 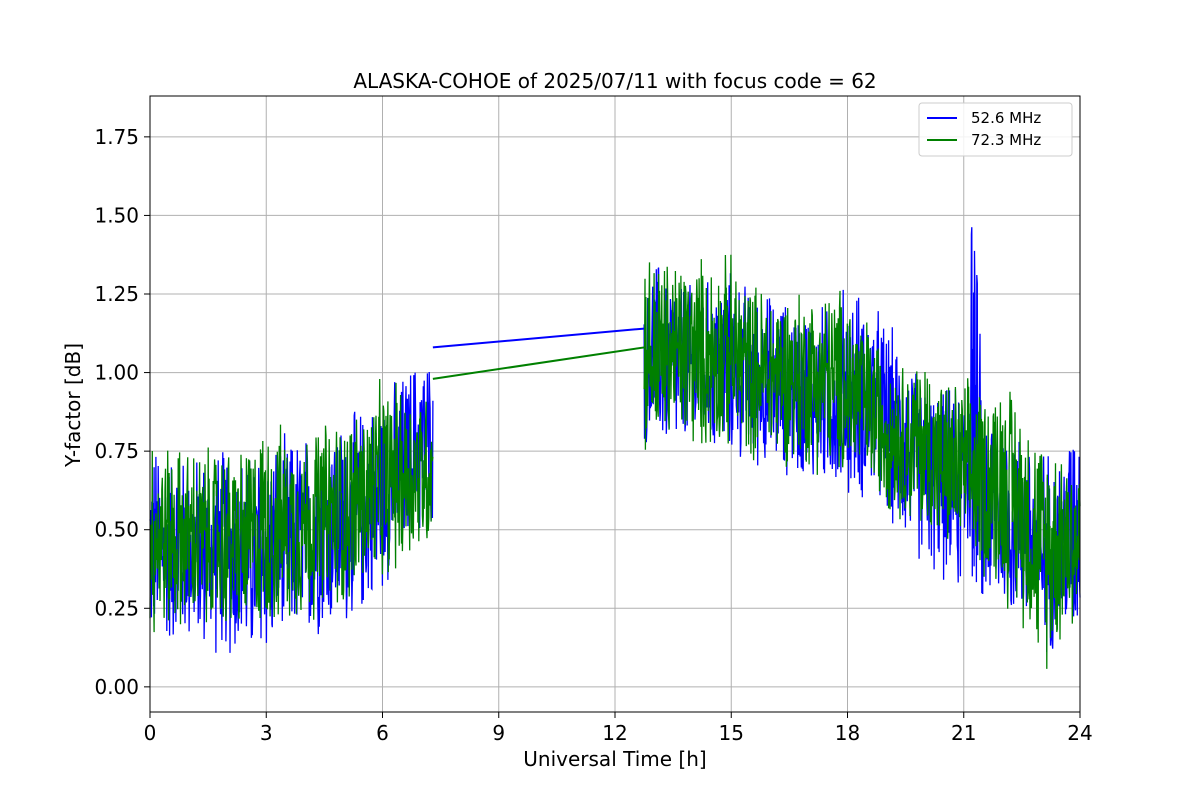 I want to click on x-tick-label: 0, so click(x=150, y=733).